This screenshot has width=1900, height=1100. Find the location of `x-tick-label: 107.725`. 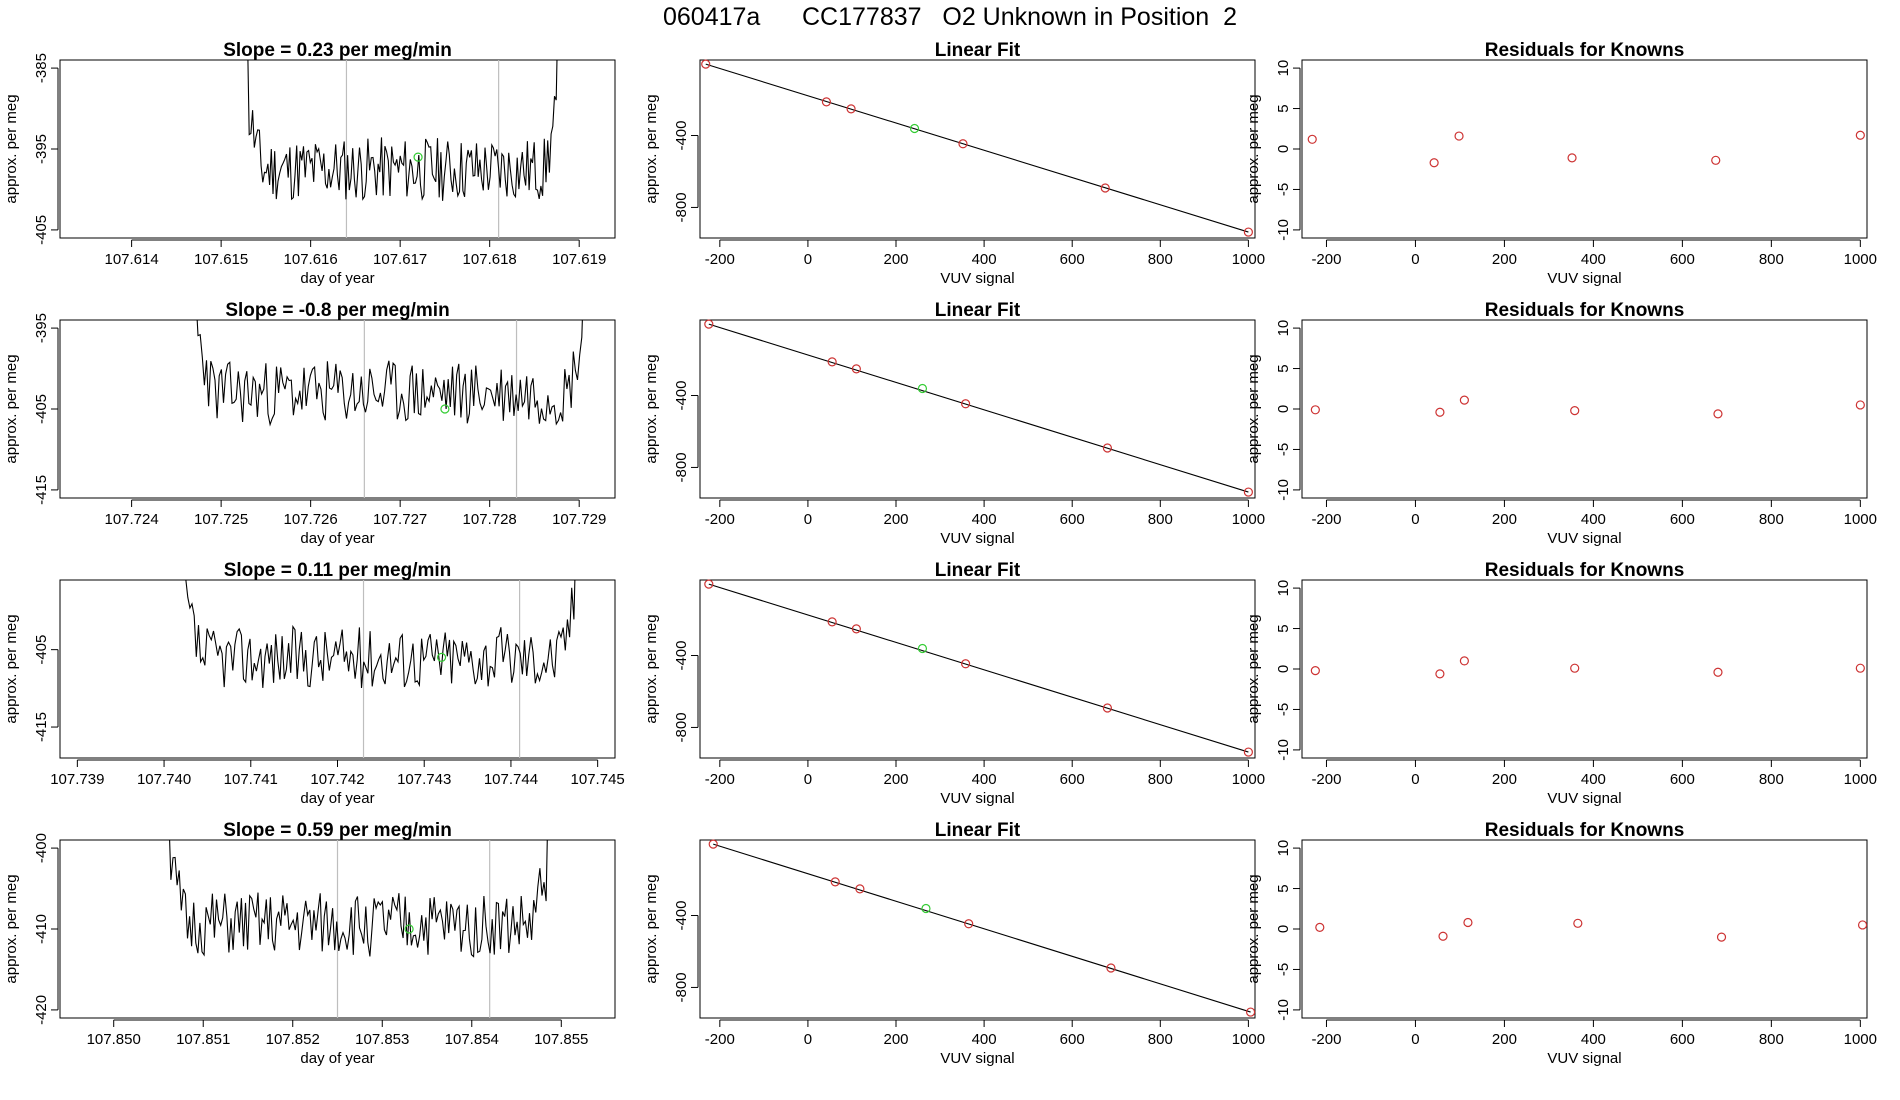

x-tick-label: 107.725 is located at coordinates (221, 519).